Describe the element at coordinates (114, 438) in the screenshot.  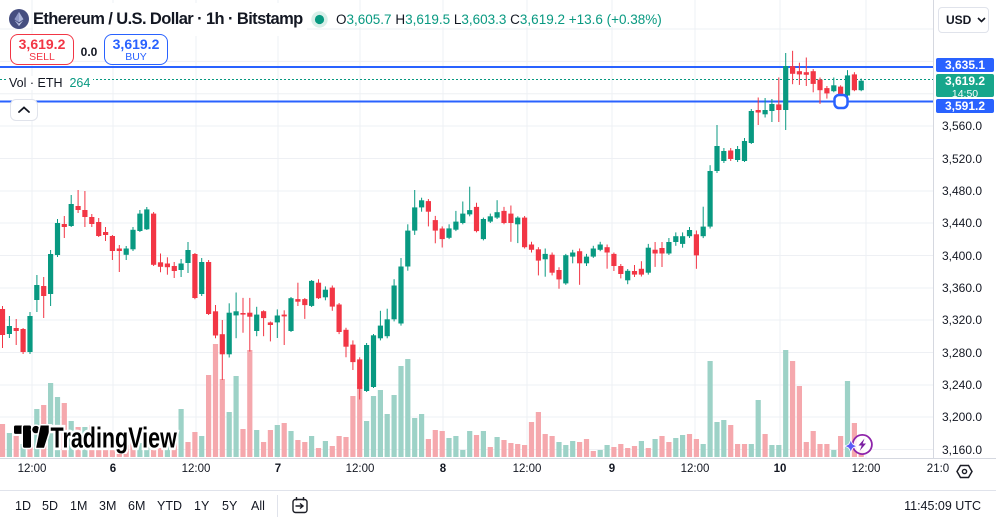
I see `svg-text: TradingView` at that location.